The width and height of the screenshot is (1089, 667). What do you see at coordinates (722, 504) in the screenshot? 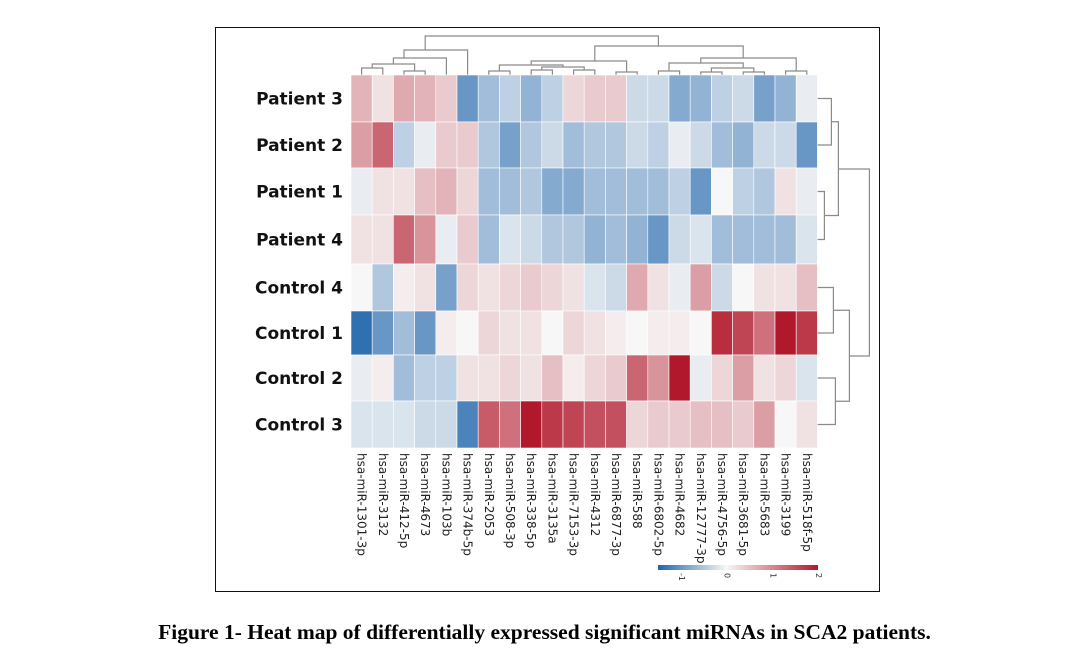
I see `column-label: hsa-miR-4756-5p` at bounding box center [722, 504].